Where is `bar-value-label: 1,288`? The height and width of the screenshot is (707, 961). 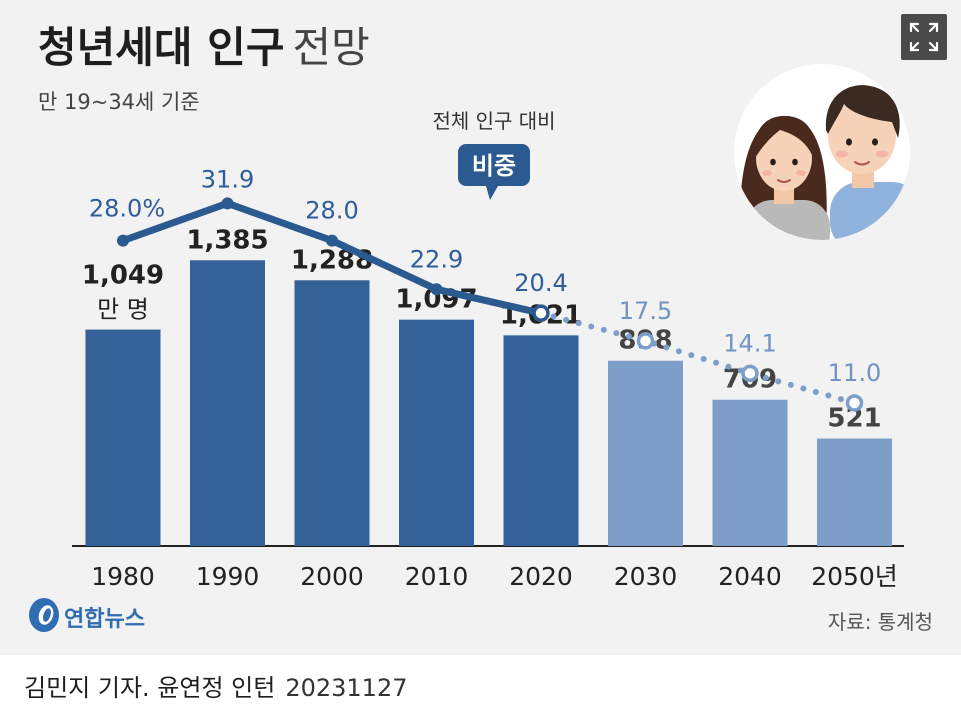
bar-value-label: 1,288 is located at coordinates (332, 260).